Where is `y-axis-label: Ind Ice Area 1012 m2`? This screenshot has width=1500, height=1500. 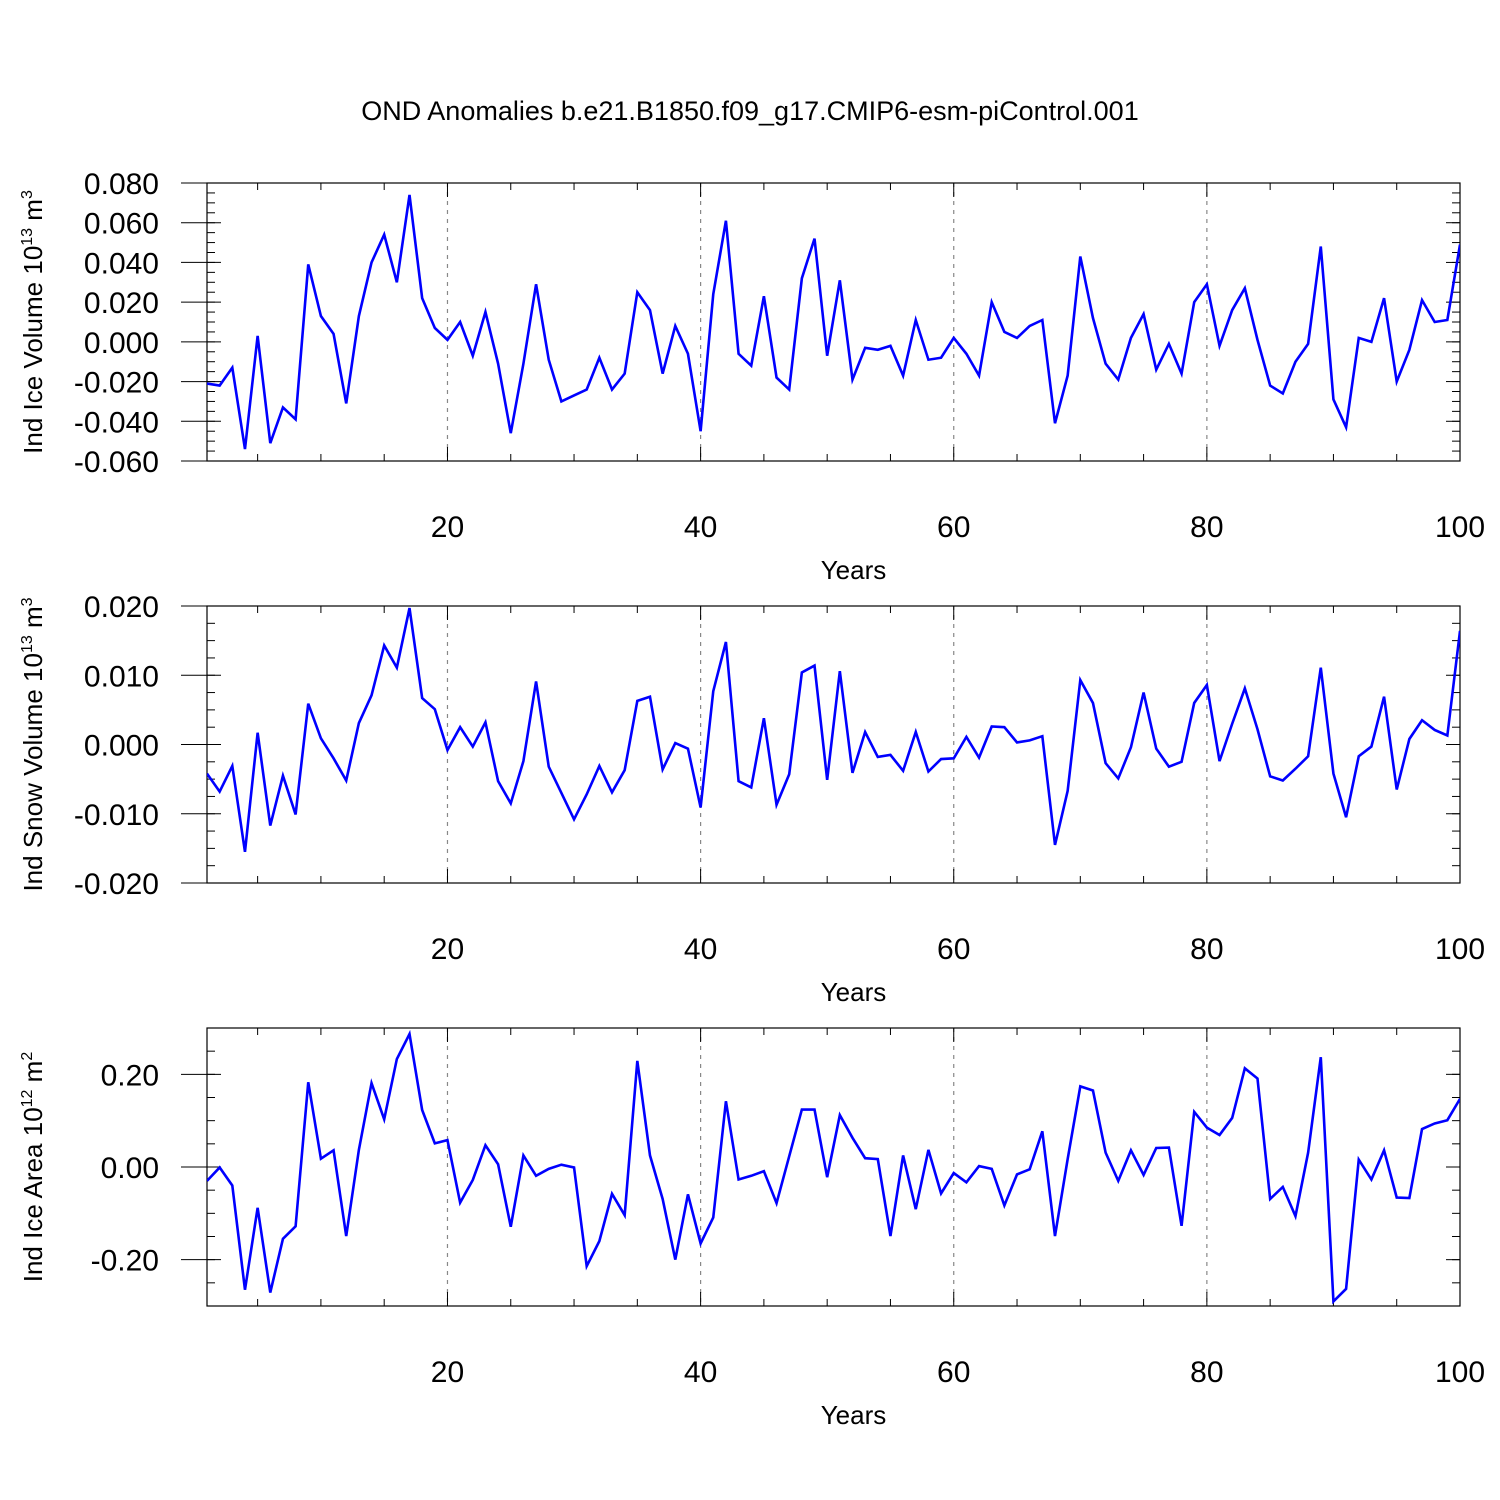 y-axis-label: Ind Ice Area 1012 m2 is located at coordinates (33, 1167).